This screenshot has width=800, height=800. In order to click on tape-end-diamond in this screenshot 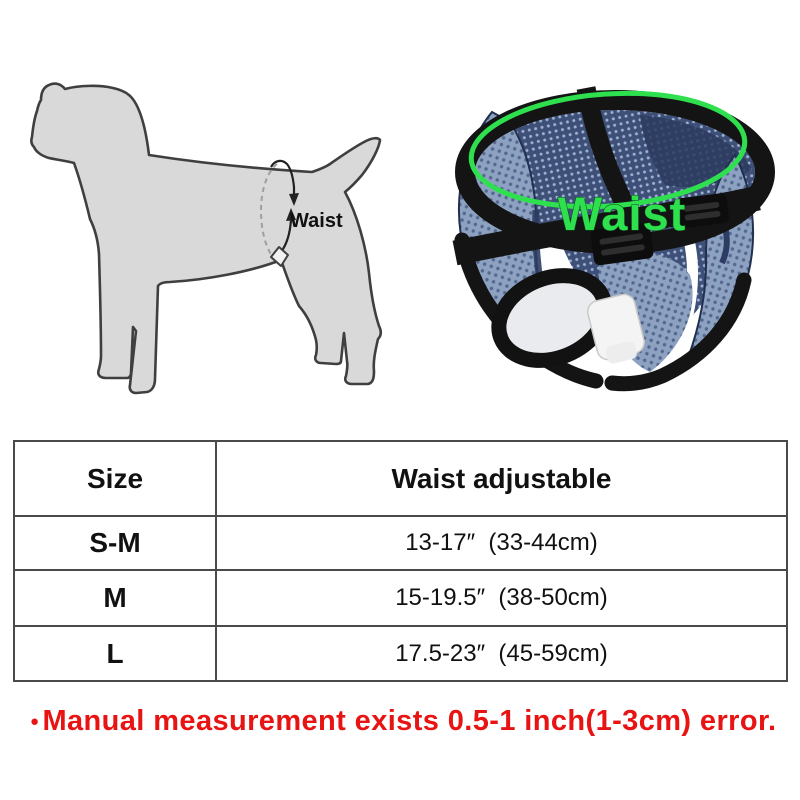, I will do `click(279, 256)`.